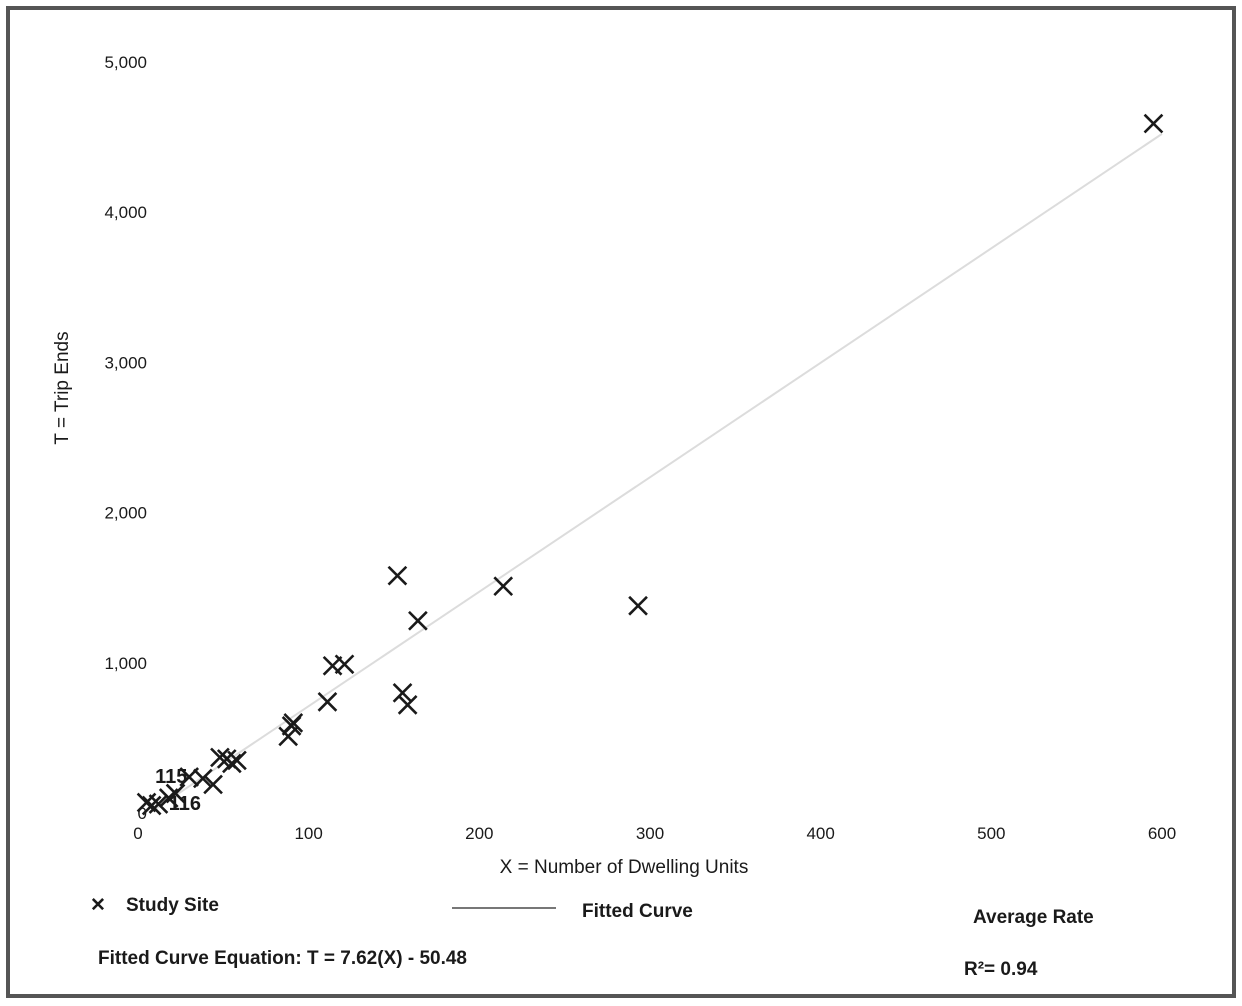 This screenshot has width=1242, height=1006. I want to click on y-tick-label: 3,000, so click(125, 362).